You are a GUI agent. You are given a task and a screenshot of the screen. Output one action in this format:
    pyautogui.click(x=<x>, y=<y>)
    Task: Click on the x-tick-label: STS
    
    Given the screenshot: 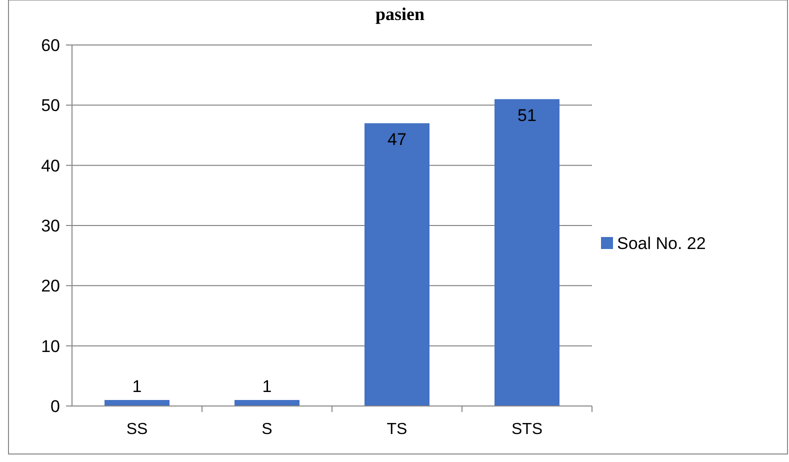 What is the action you would take?
    pyautogui.click(x=527, y=429)
    